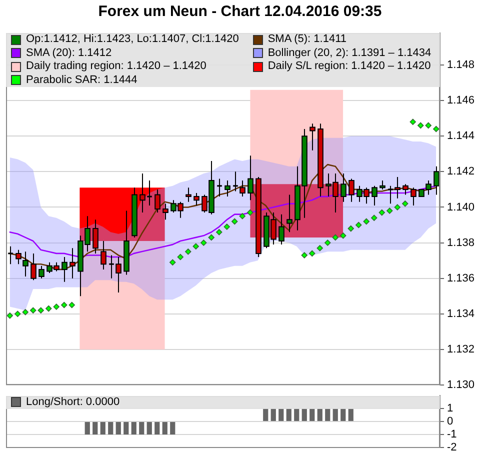 The image size is (480, 457). I want to click on legend-label: Daily S/L region: 1.1420 – 1.1420, so click(349, 67).